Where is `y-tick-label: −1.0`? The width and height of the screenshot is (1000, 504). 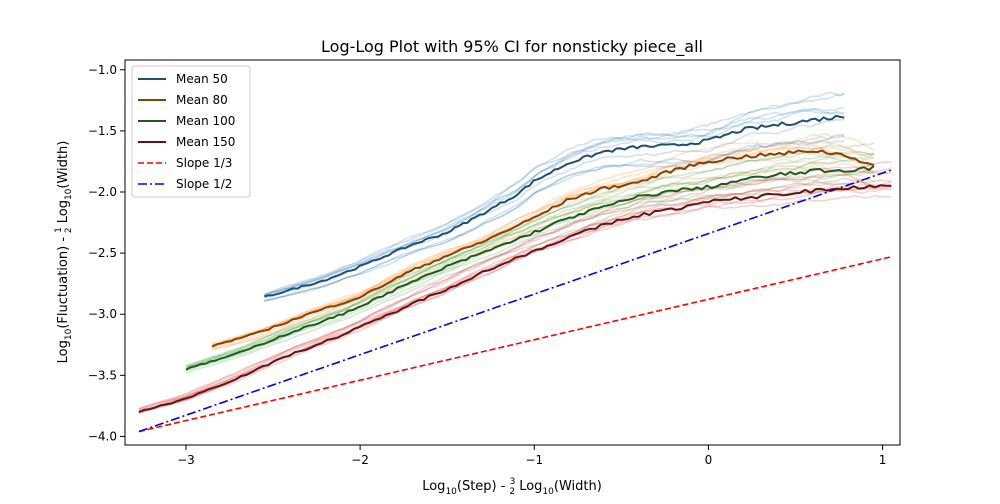
y-tick-label: −1.0 is located at coordinates (102, 70).